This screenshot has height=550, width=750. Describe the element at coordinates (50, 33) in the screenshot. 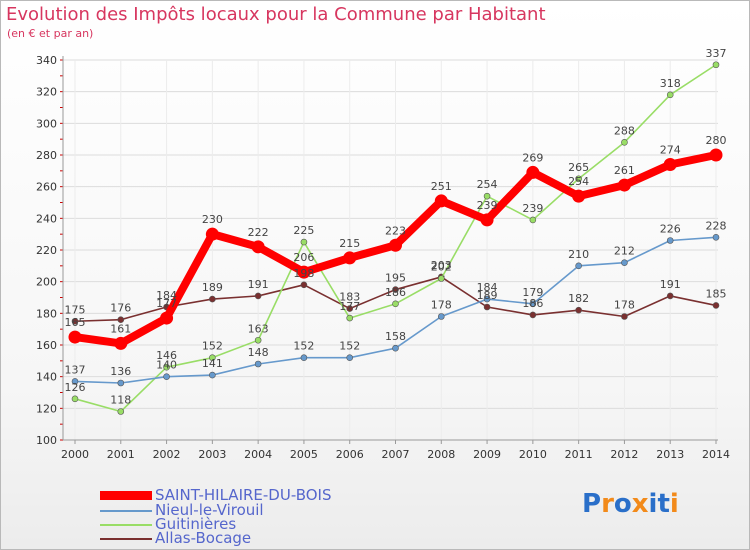

I see `chart-subtitle: (en € et par an)` at that location.